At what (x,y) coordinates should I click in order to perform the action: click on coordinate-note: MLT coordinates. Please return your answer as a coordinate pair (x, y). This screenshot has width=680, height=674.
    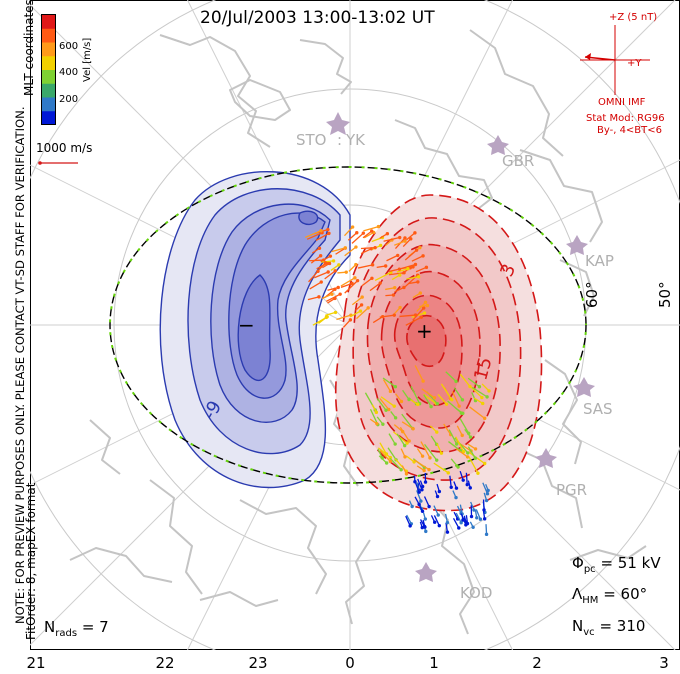
    Looking at the image, I should click on (29, 48).